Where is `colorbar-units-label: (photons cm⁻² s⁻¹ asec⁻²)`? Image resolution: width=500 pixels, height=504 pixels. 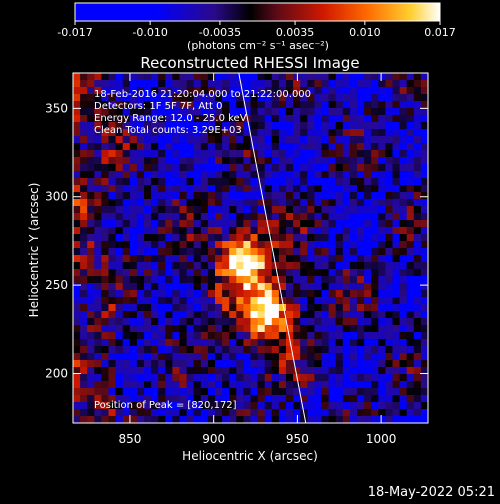
colorbar-units-label: (photons cm⁻² s⁻¹ asec⁻²) is located at coordinates (258, 45).